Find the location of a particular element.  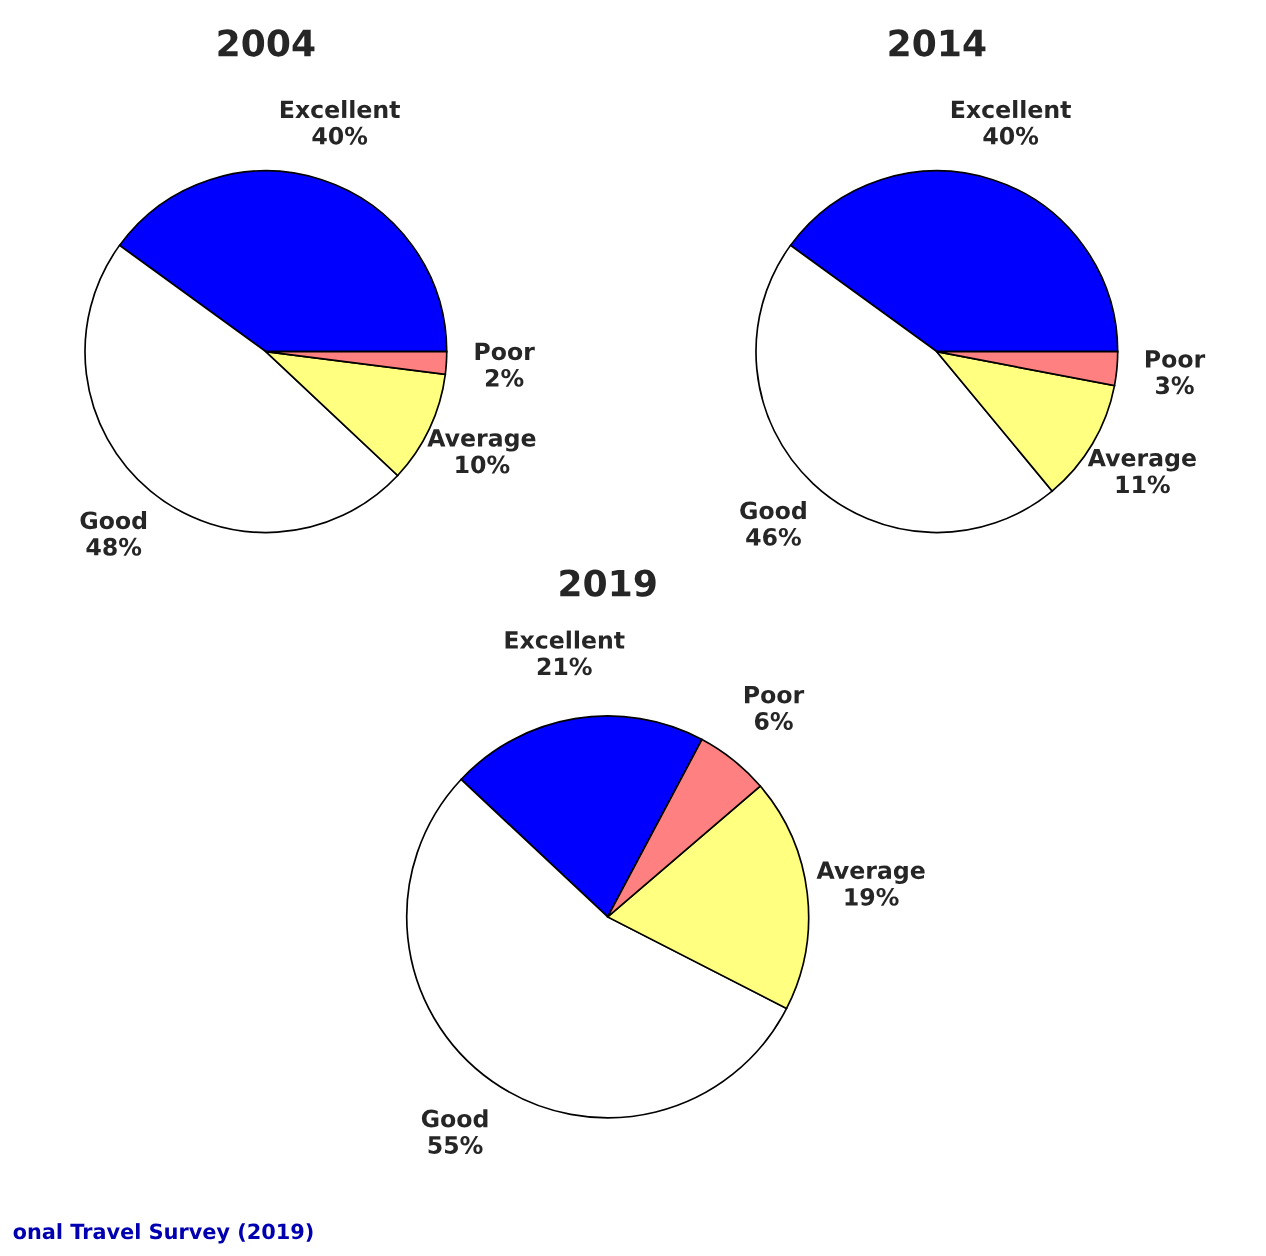

data-label: 19% is located at coordinates (872, 896).